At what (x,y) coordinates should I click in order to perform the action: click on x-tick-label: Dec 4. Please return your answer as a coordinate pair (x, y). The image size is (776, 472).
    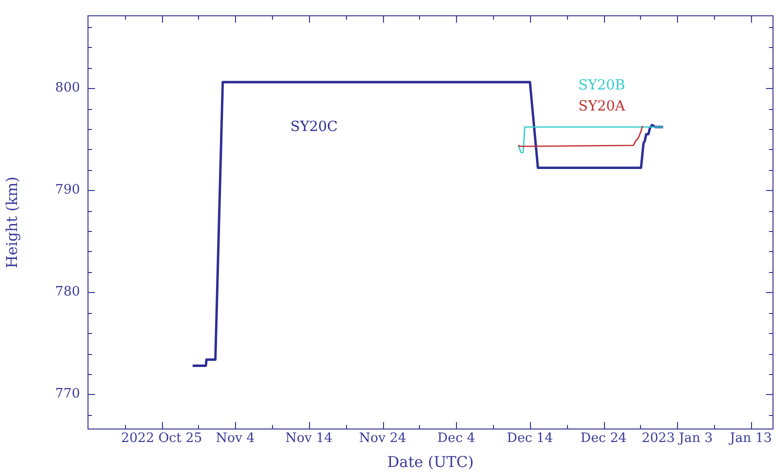
    Looking at the image, I should click on (456, 438).